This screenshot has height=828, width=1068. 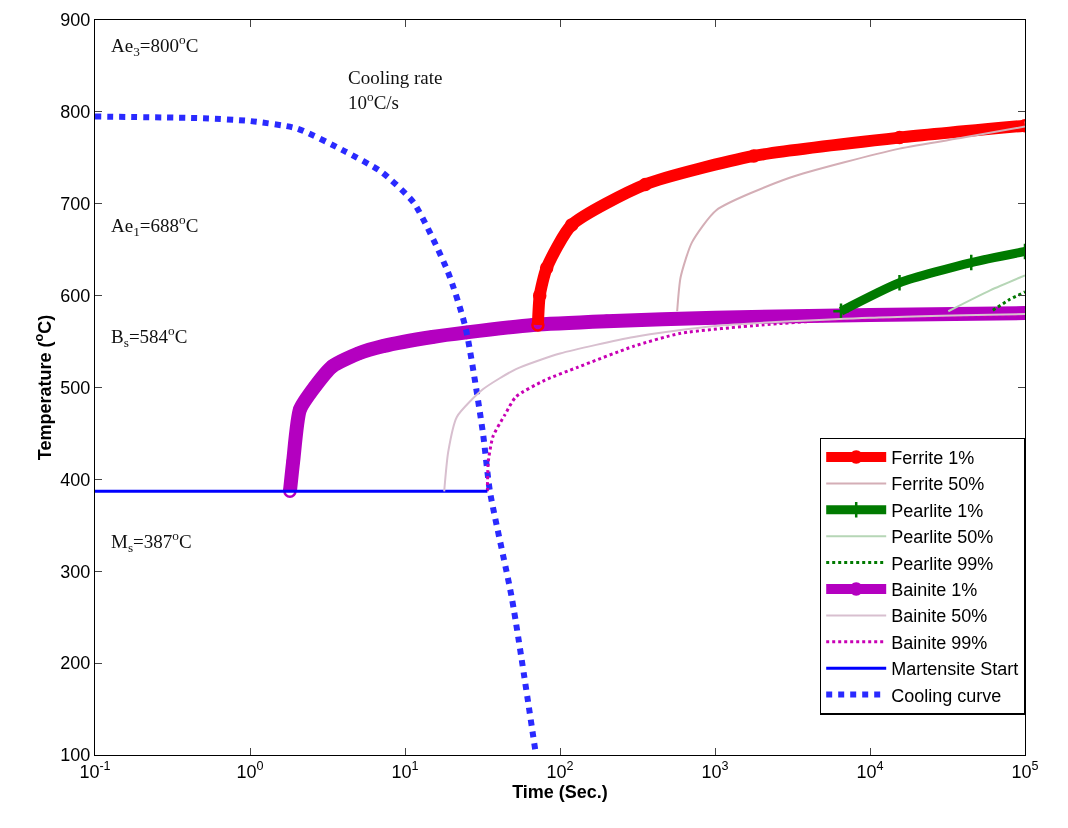 I want to click on annotation: B$_{s}$=584$^{o}$C, so click(x=149, y=336).